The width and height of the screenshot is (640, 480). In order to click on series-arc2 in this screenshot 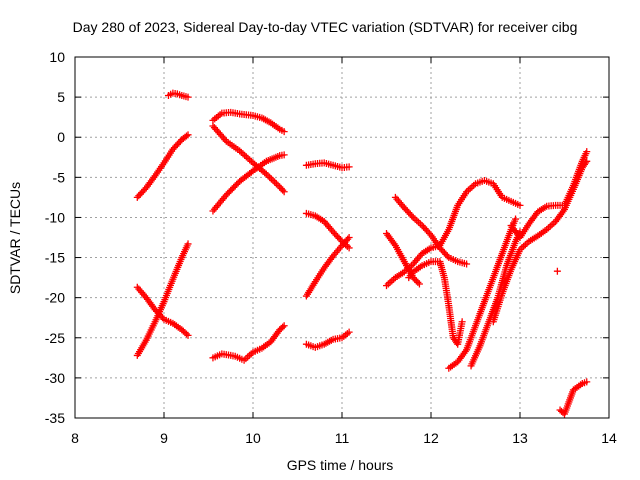, I will do `click(178, 95)`.